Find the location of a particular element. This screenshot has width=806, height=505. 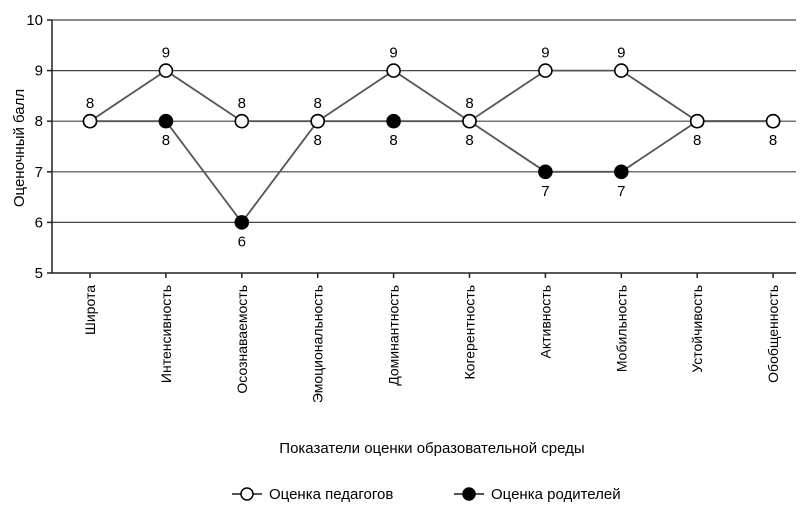

legend-item-teachers: Оценка педагогов is located at coordinates (312, 494).